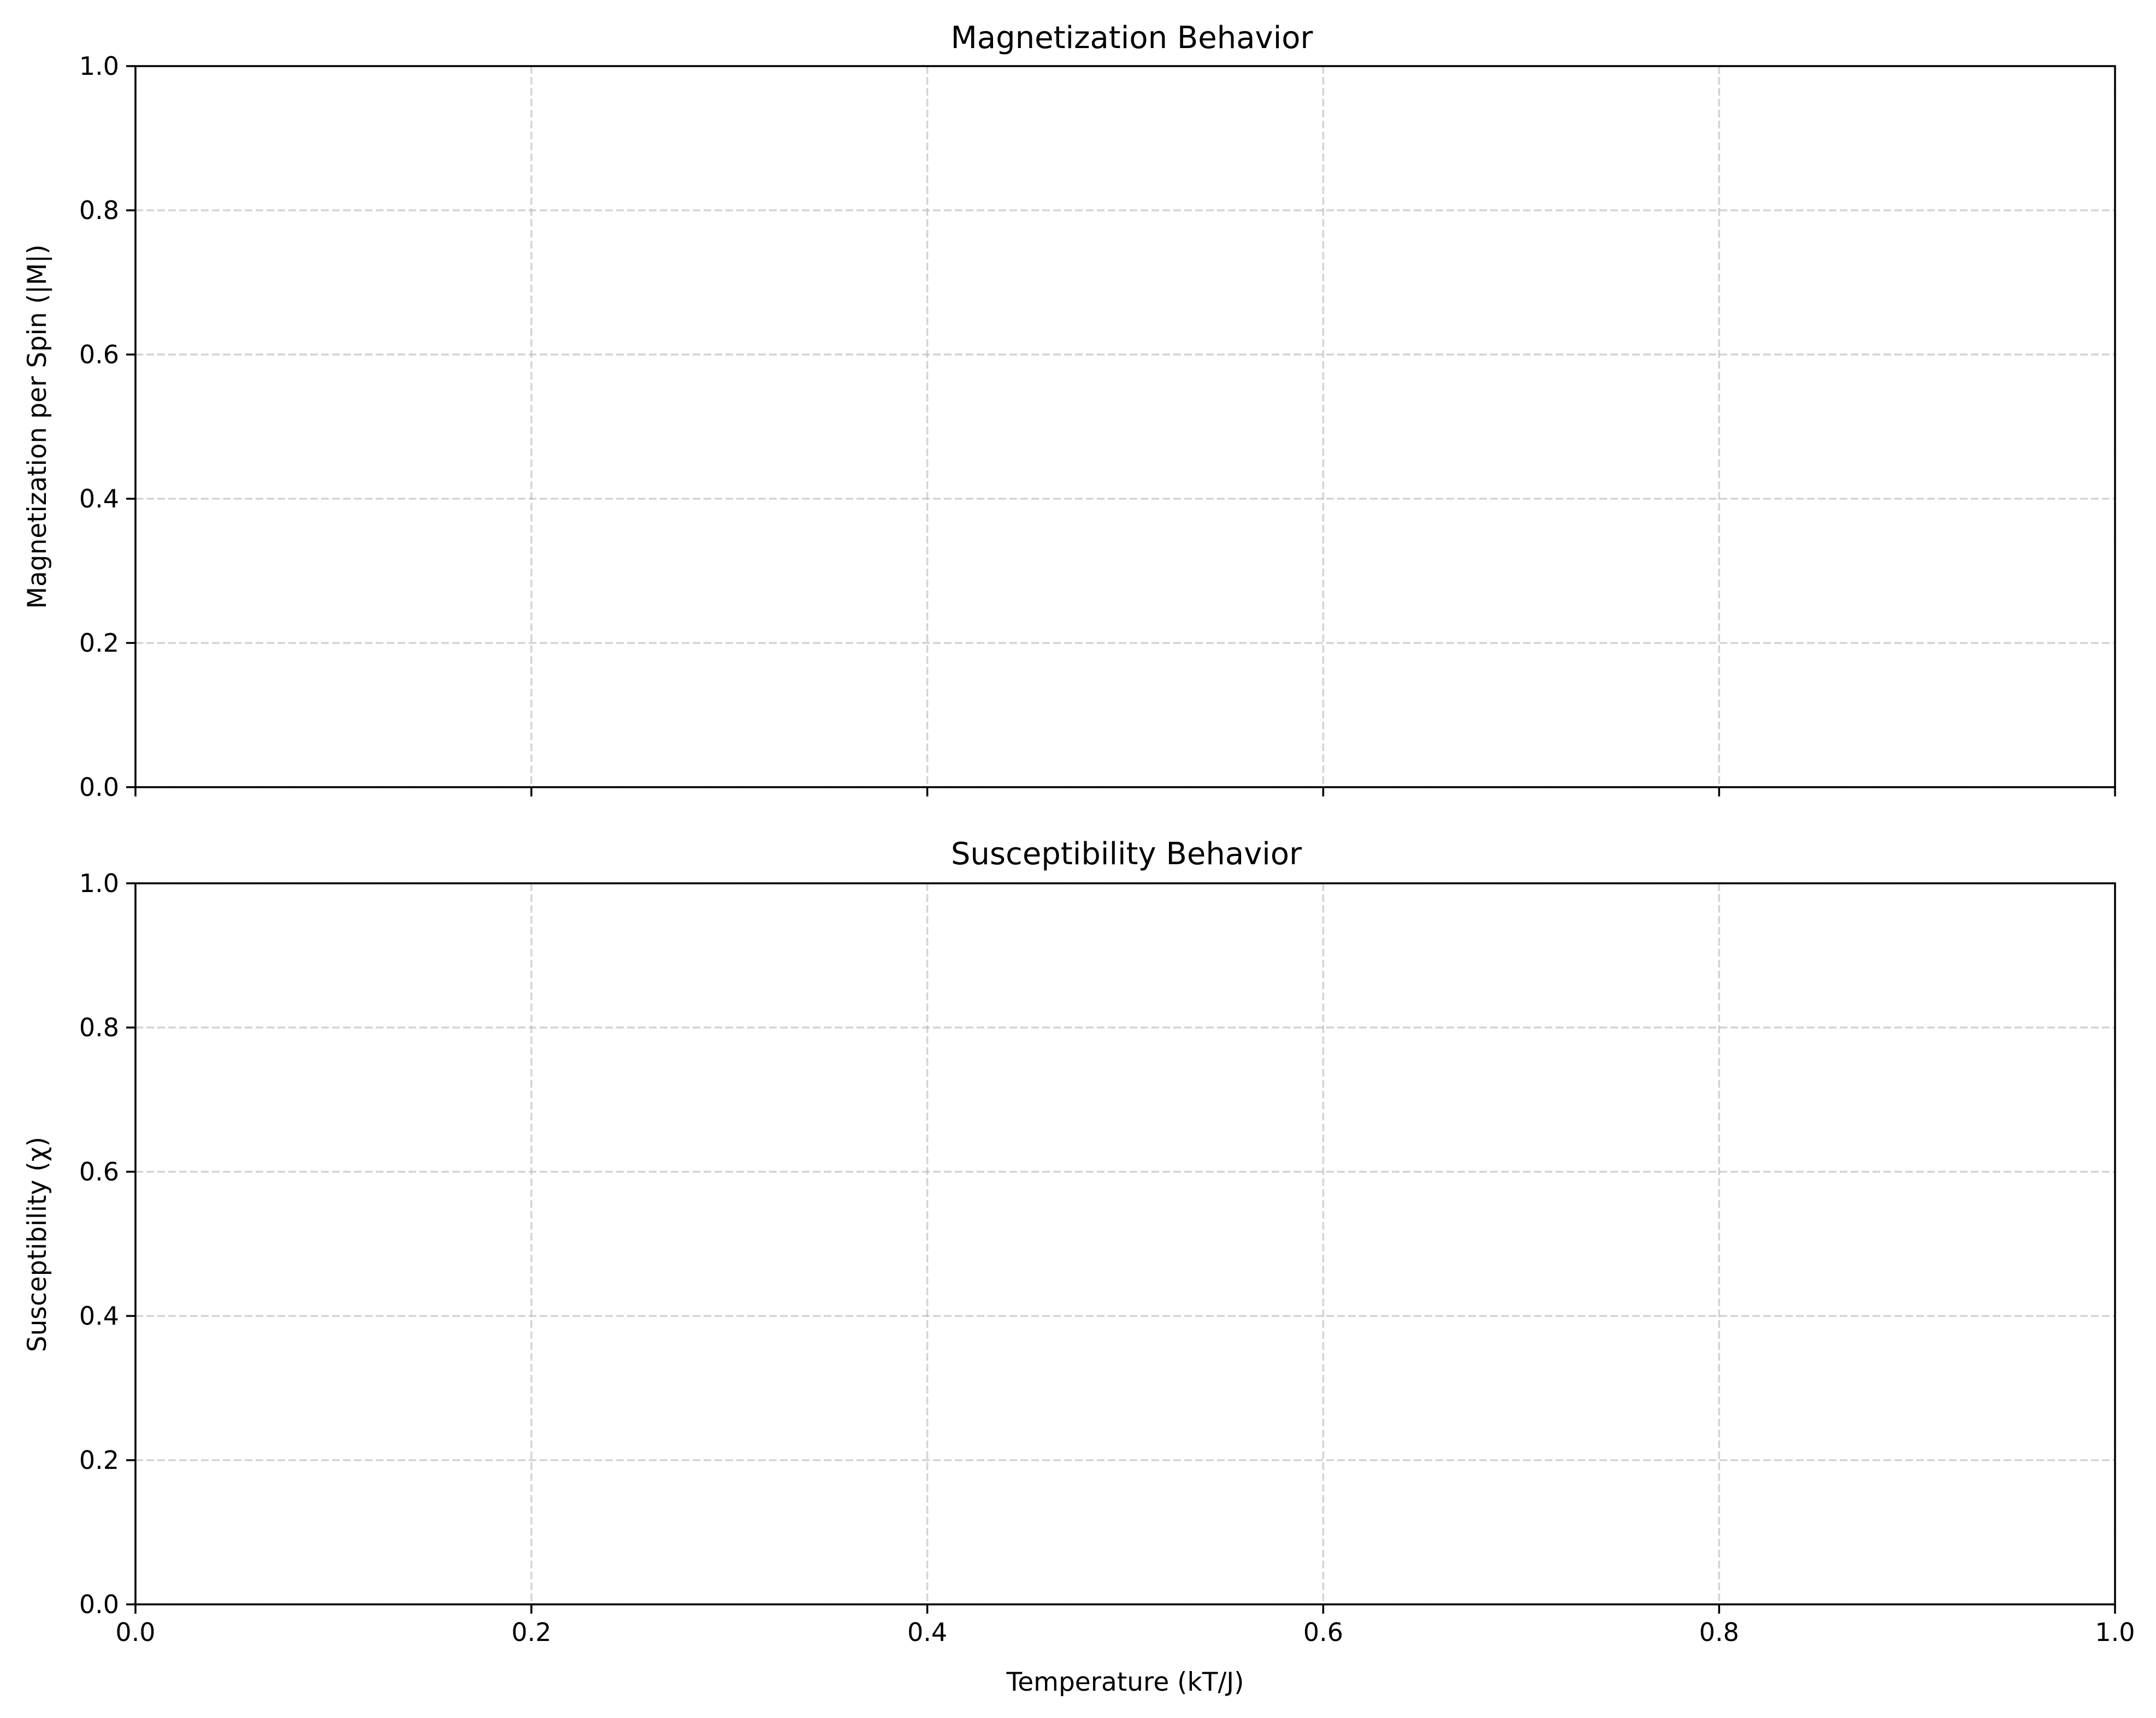  I want to click on susceptibility-x-ticks: 0.0 0.2 0.4 0.6 0.8 1.0, so click(1125, 1625).